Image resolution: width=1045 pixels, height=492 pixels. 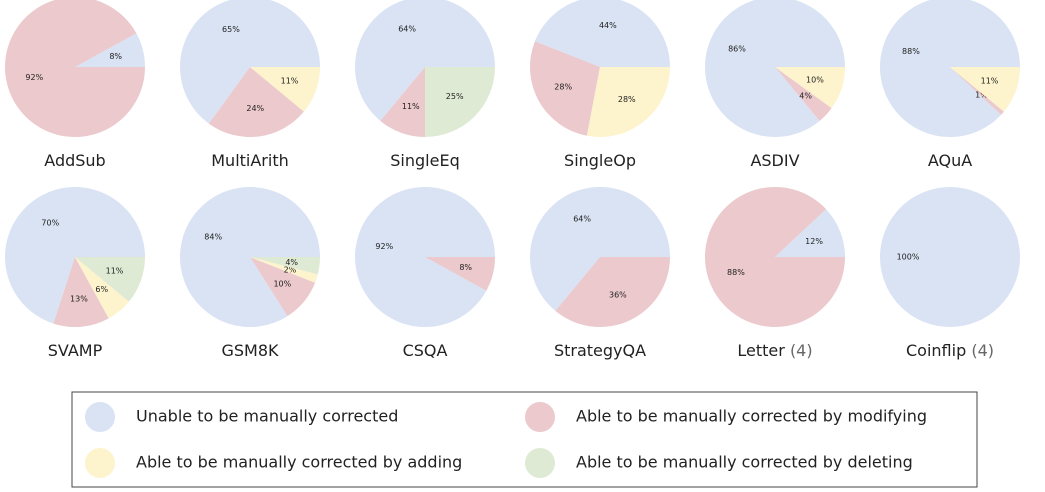 I want to click on slice-label: 25%, so click(x=455, y=96).